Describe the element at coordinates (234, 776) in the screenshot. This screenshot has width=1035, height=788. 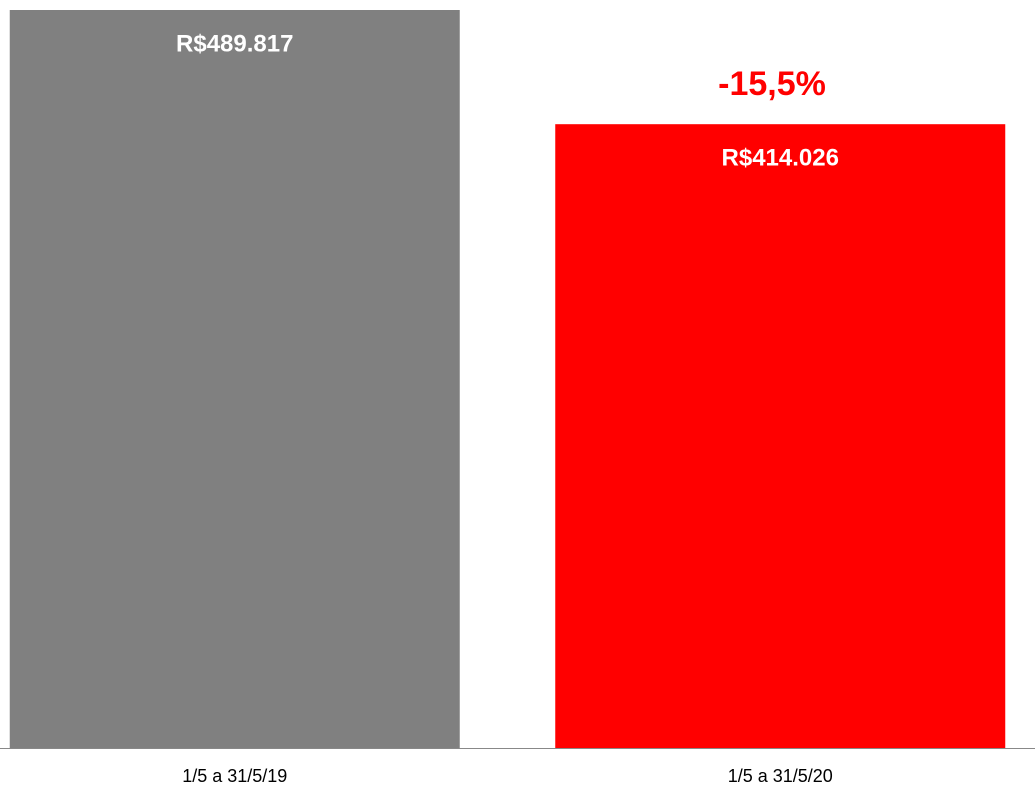
I see `x-tick-label: 1/5 a 31/5/19` at that location.